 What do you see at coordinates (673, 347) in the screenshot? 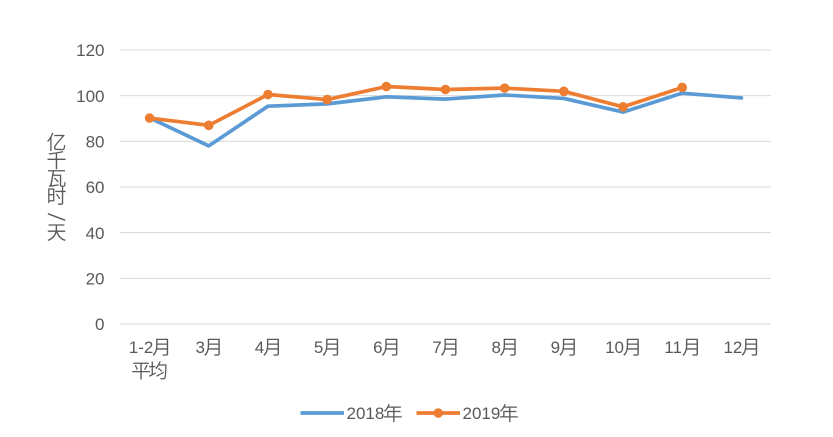
I see `svg-text: 11` at bounding box center [673, 347].